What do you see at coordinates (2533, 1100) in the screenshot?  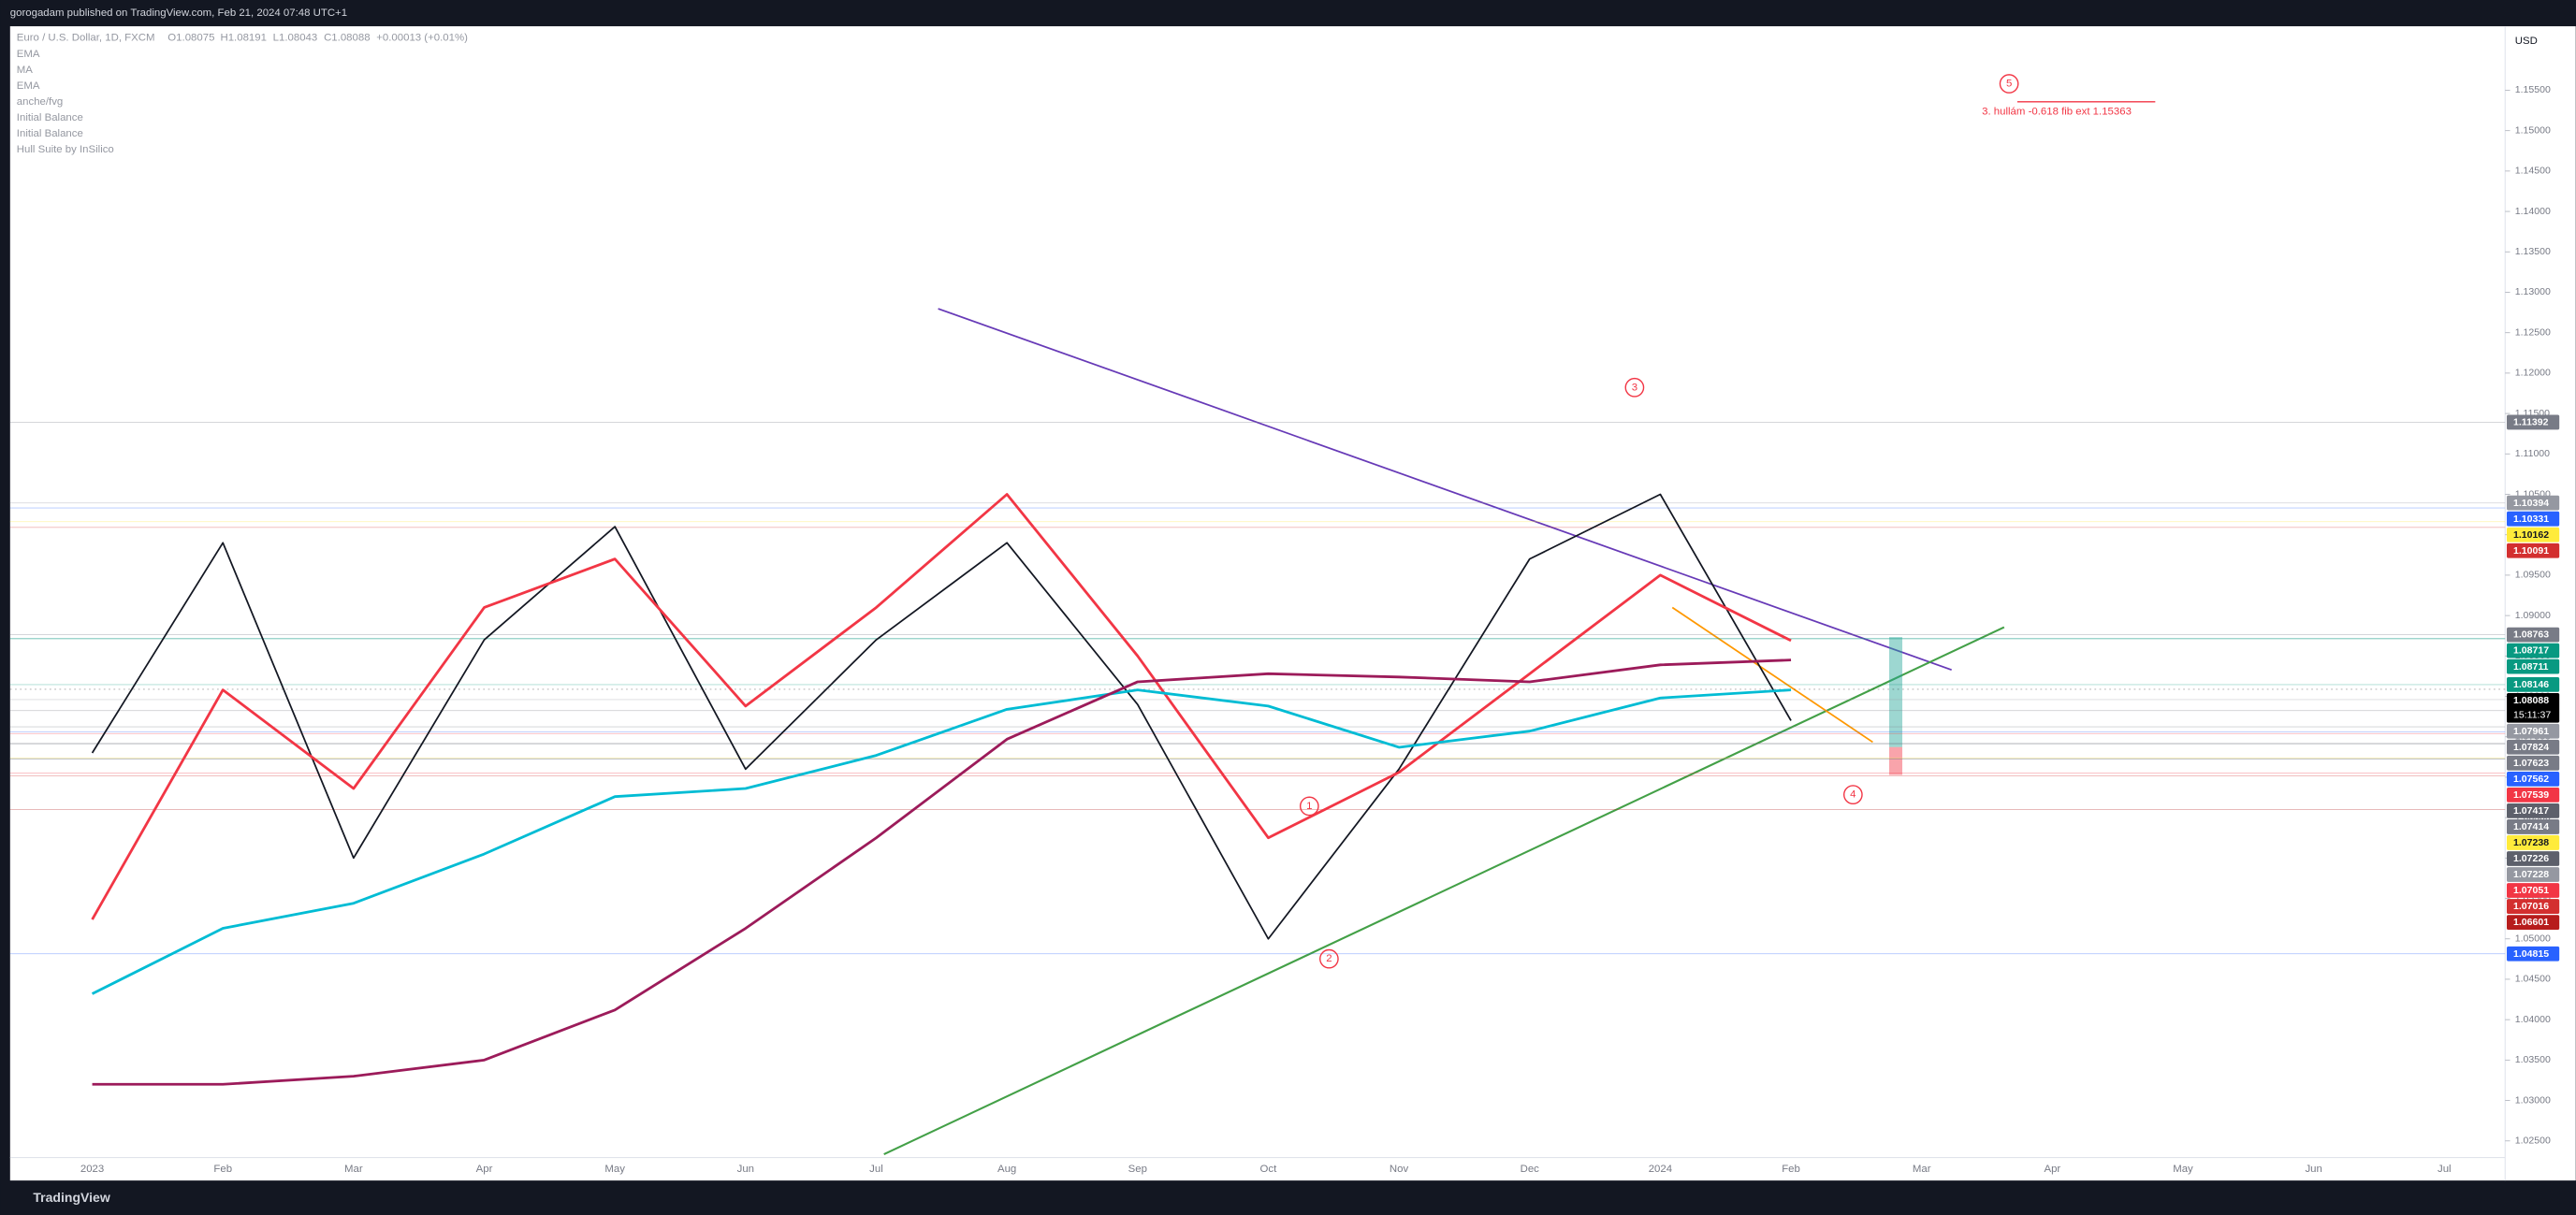 I see `y-tick-label: 1.03000` at bounding box center [2533, 1100].